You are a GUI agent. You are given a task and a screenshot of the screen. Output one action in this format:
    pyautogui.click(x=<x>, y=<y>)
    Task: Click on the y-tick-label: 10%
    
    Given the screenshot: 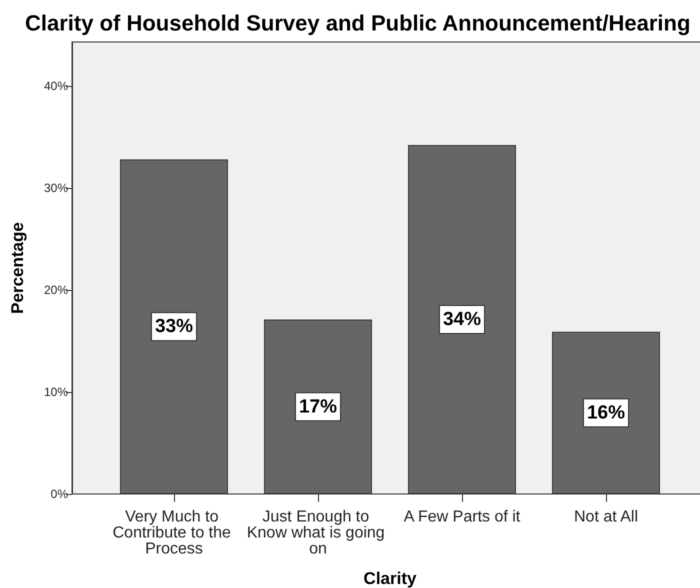 What is the action you would take?
    pyautogui.click(x=56, y=391)
    